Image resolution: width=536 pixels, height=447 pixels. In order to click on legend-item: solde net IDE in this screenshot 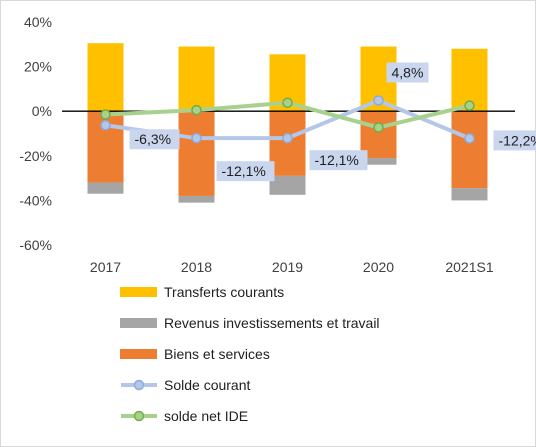, I will do `click(184, 416)`.